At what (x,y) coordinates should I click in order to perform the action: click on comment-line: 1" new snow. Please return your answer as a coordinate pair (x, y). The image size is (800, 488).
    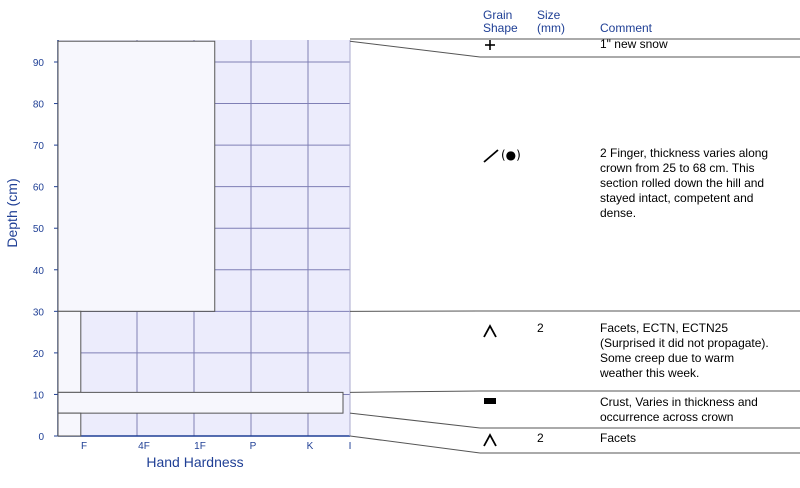
    Looking at the image, I should click on (692, 44).